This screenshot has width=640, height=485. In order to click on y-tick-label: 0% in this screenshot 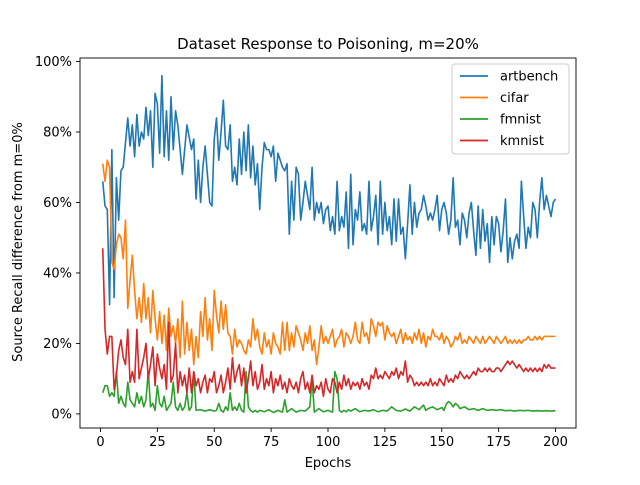, I will do `click(61, 414)`.